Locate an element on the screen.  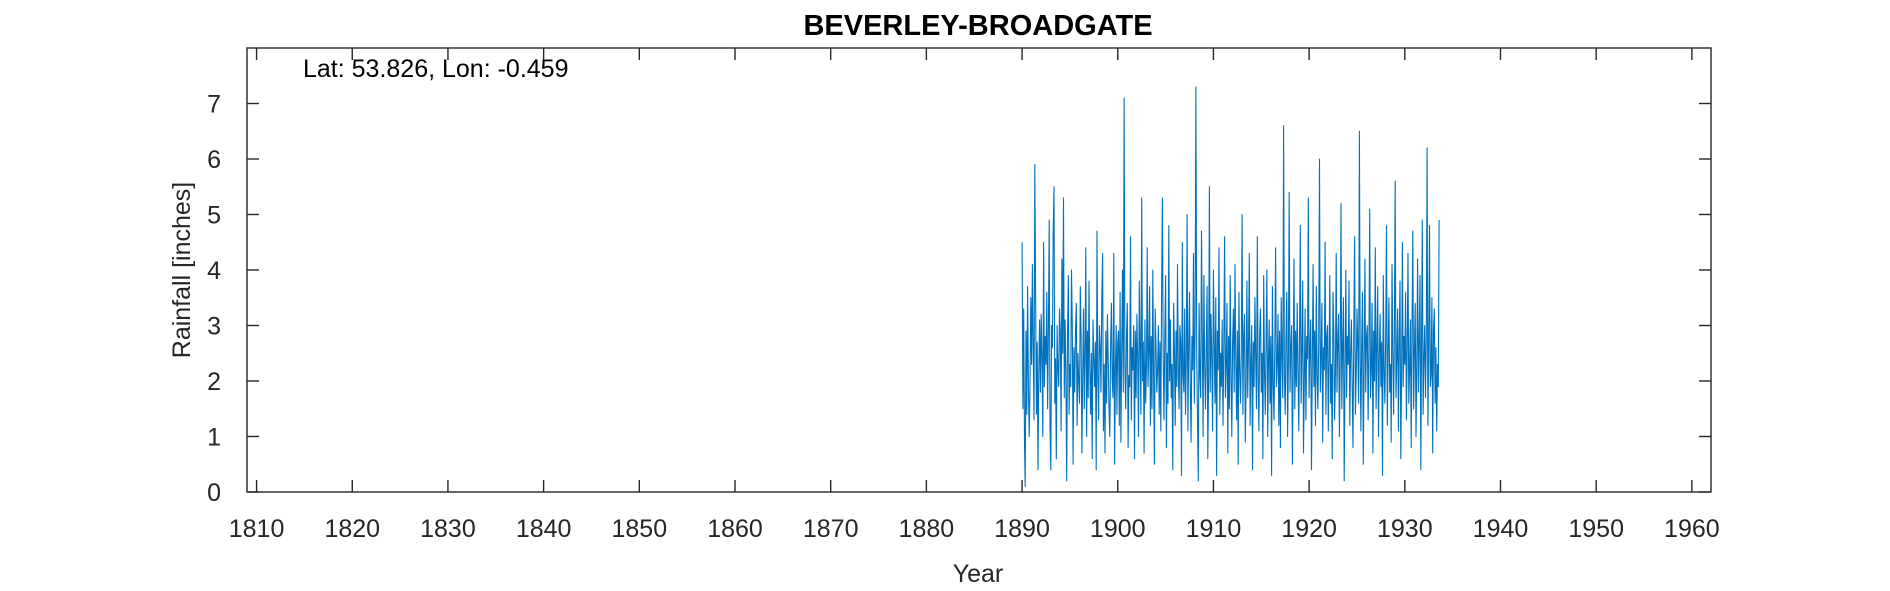
x-tick-label-1890: 1890 is located at coordinates (1022, 529).